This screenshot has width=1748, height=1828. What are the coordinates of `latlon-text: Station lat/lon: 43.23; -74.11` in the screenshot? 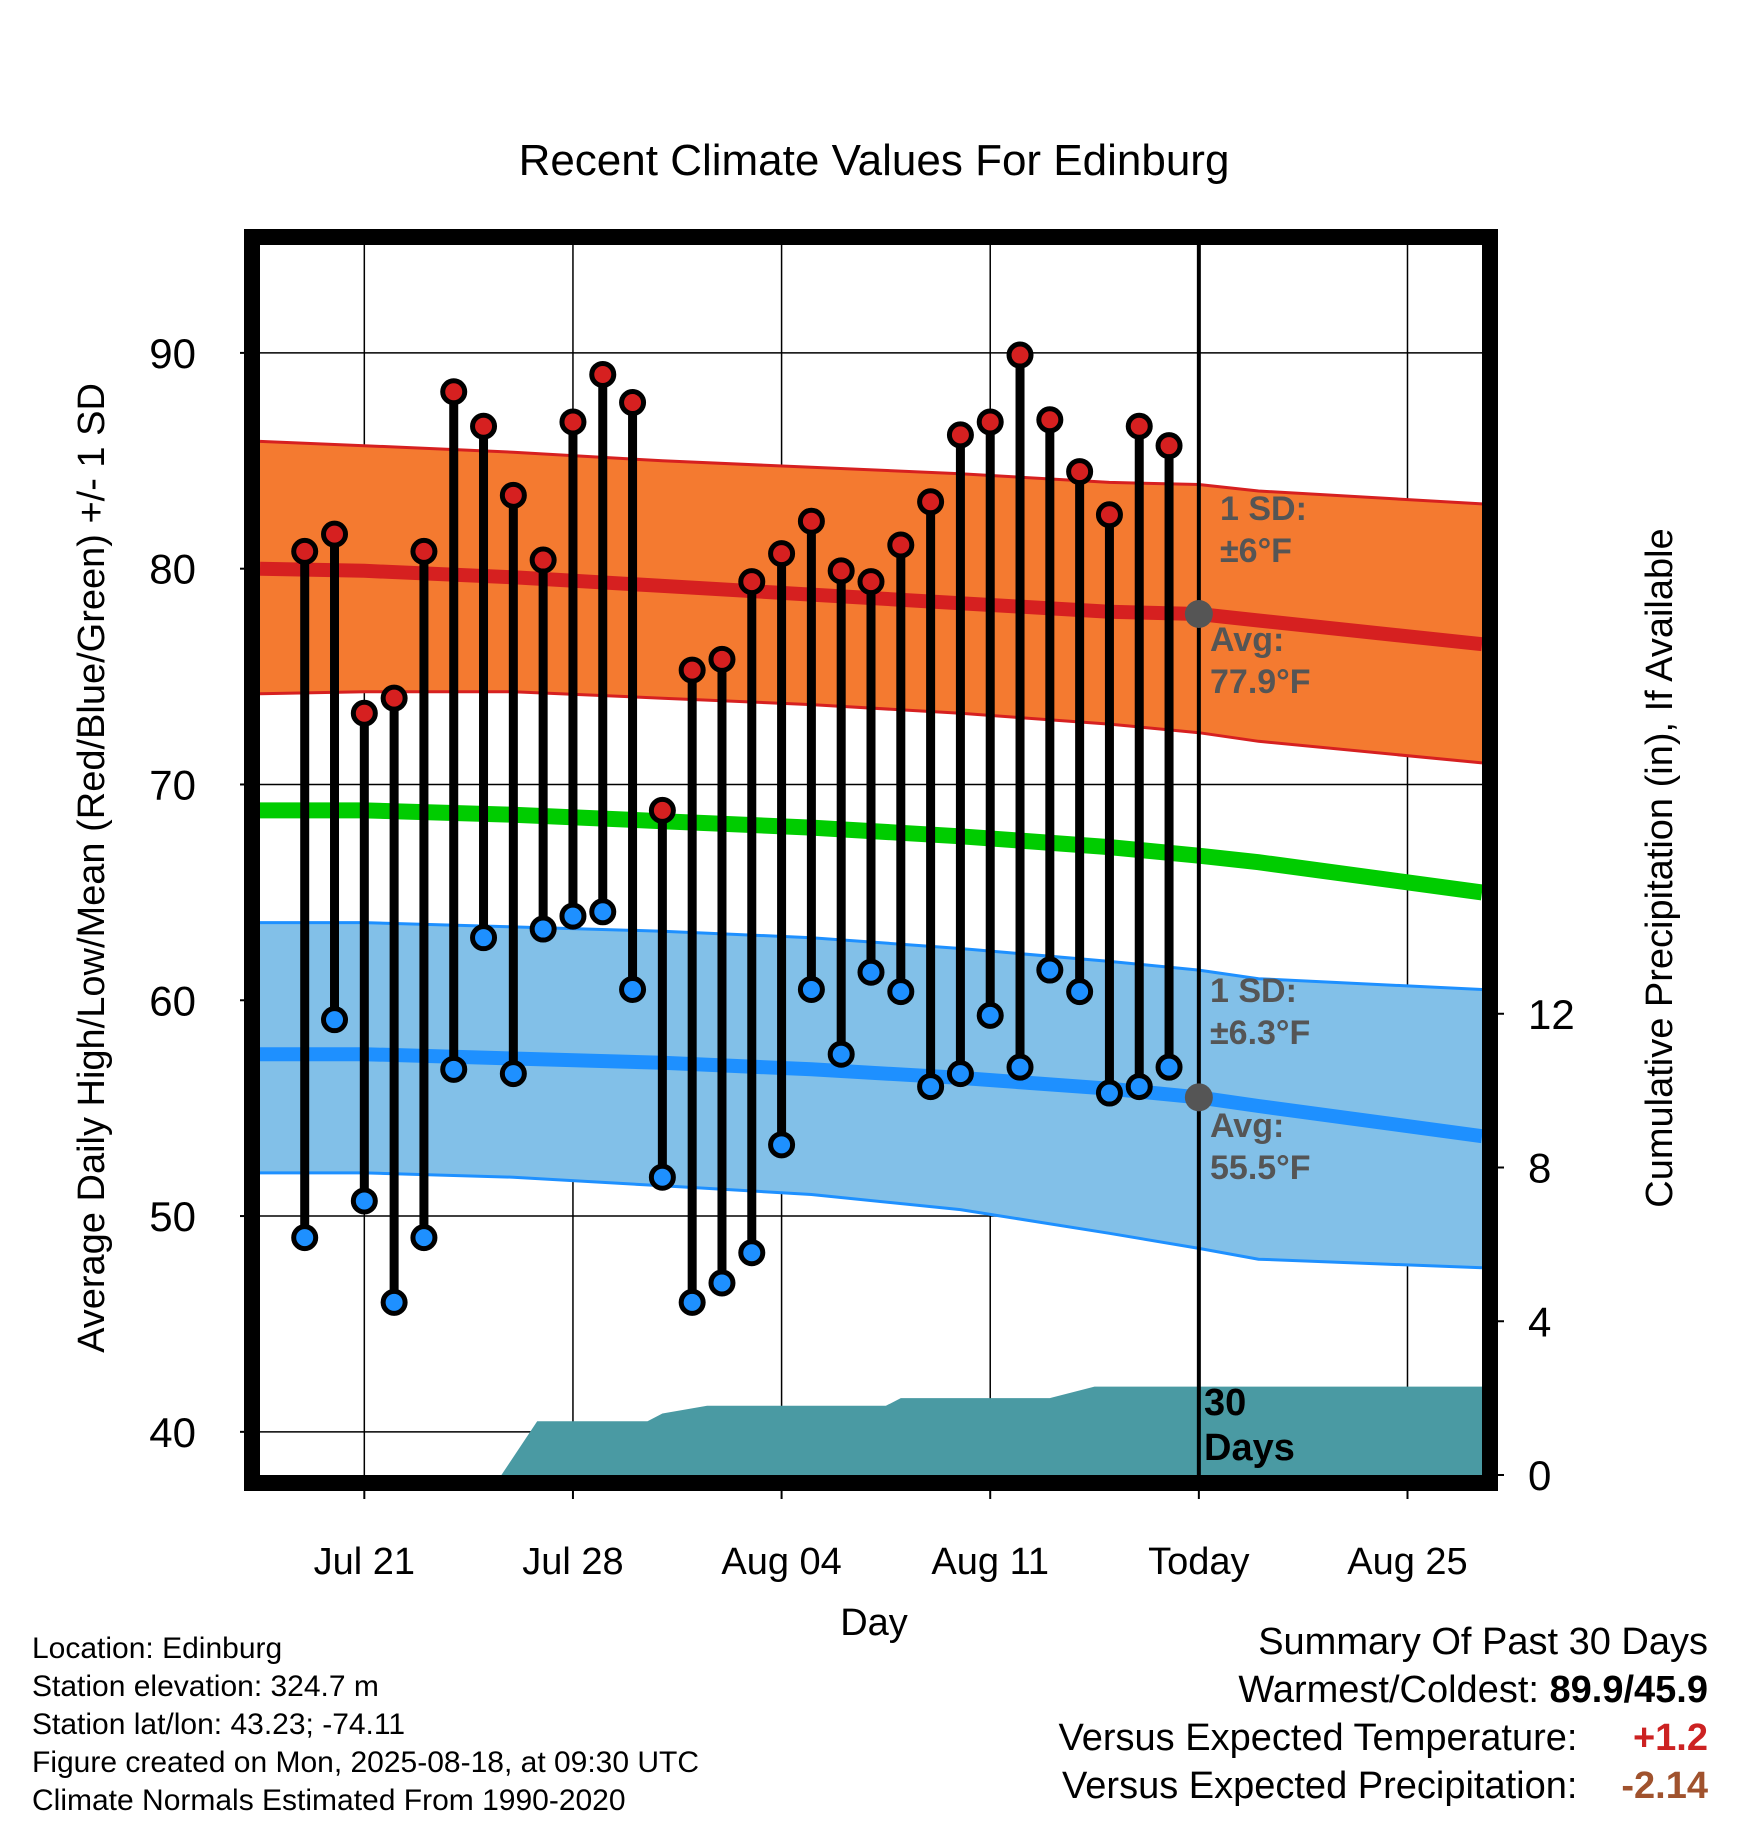 It's located at (219, 1724).